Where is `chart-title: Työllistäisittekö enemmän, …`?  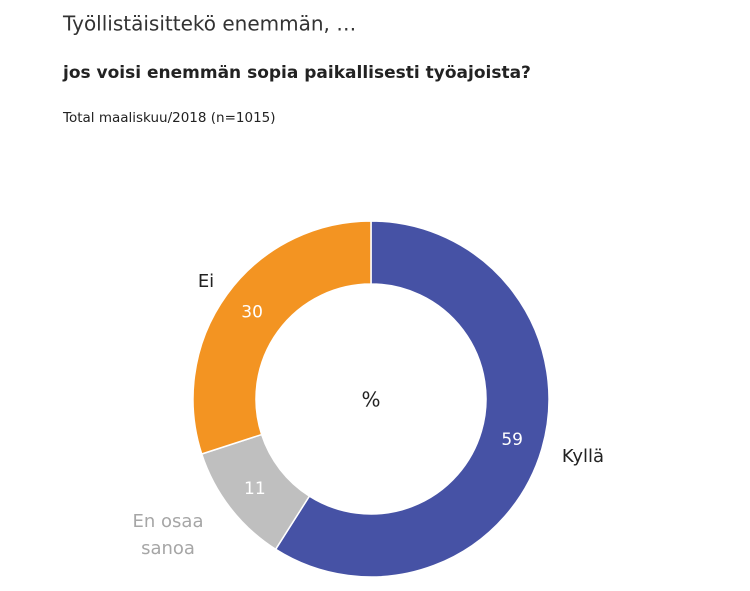 chart-title: Työllistäisittekö enemmän, … is located at coordinates (209, 24).